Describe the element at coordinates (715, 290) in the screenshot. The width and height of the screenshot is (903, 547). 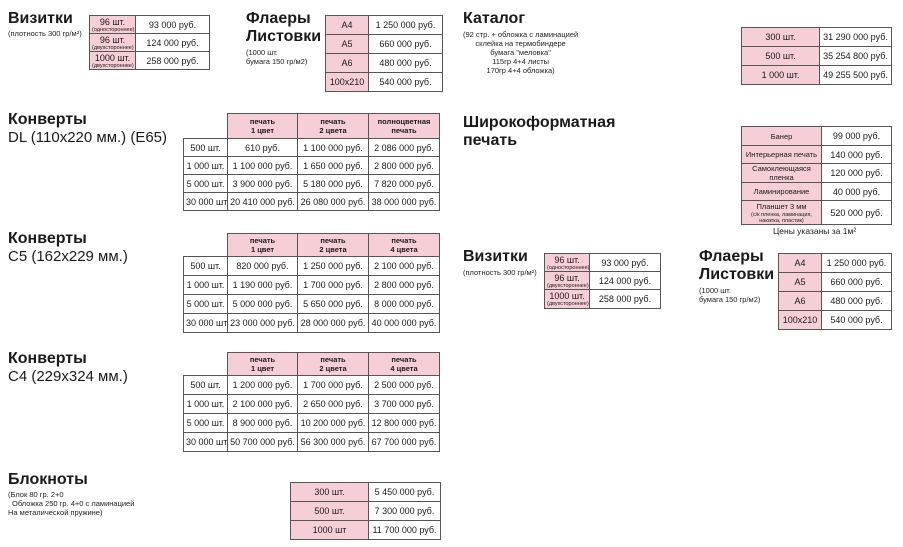
I see `flyers2-note-1: (1000 шт.` at that location.